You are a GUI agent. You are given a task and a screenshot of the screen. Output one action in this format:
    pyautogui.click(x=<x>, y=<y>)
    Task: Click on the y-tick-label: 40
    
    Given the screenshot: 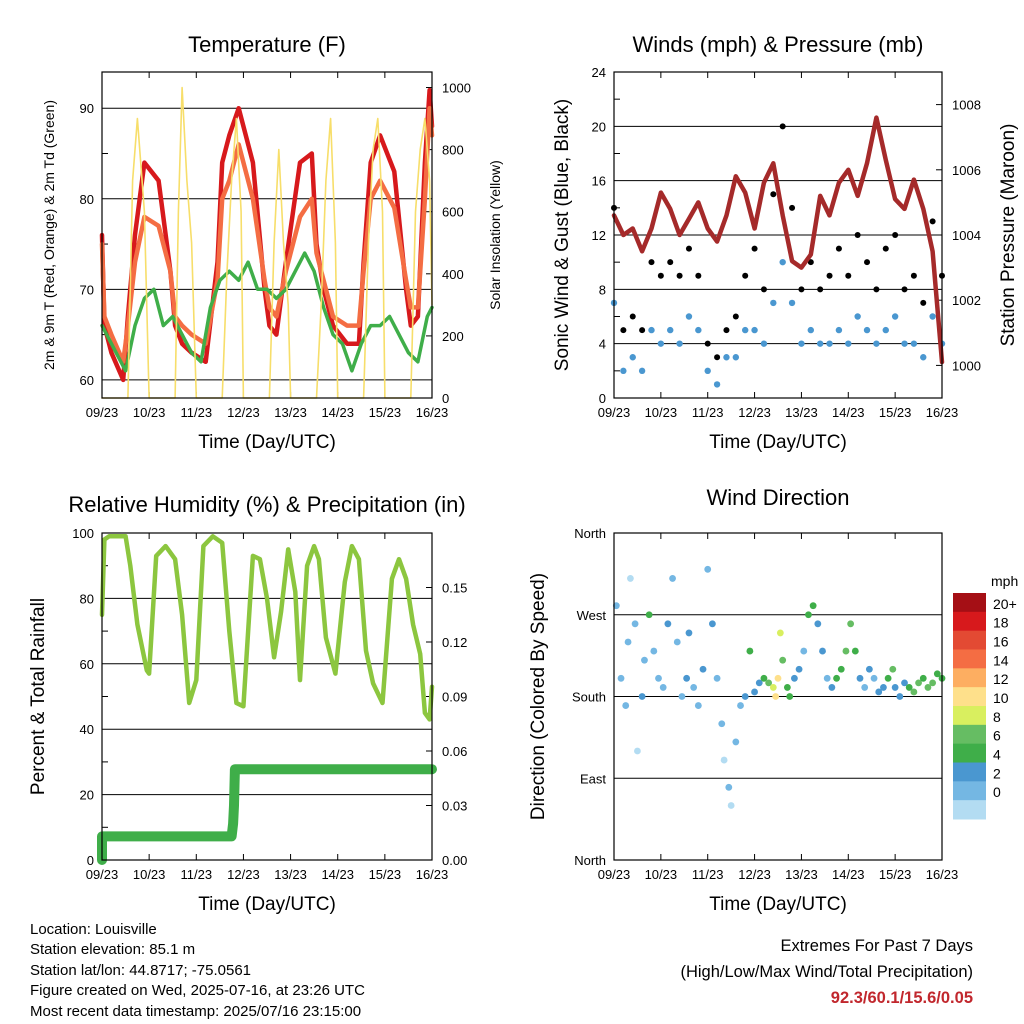 What is the action you would take?
    pyautogui.click(x=87, y=729)
    